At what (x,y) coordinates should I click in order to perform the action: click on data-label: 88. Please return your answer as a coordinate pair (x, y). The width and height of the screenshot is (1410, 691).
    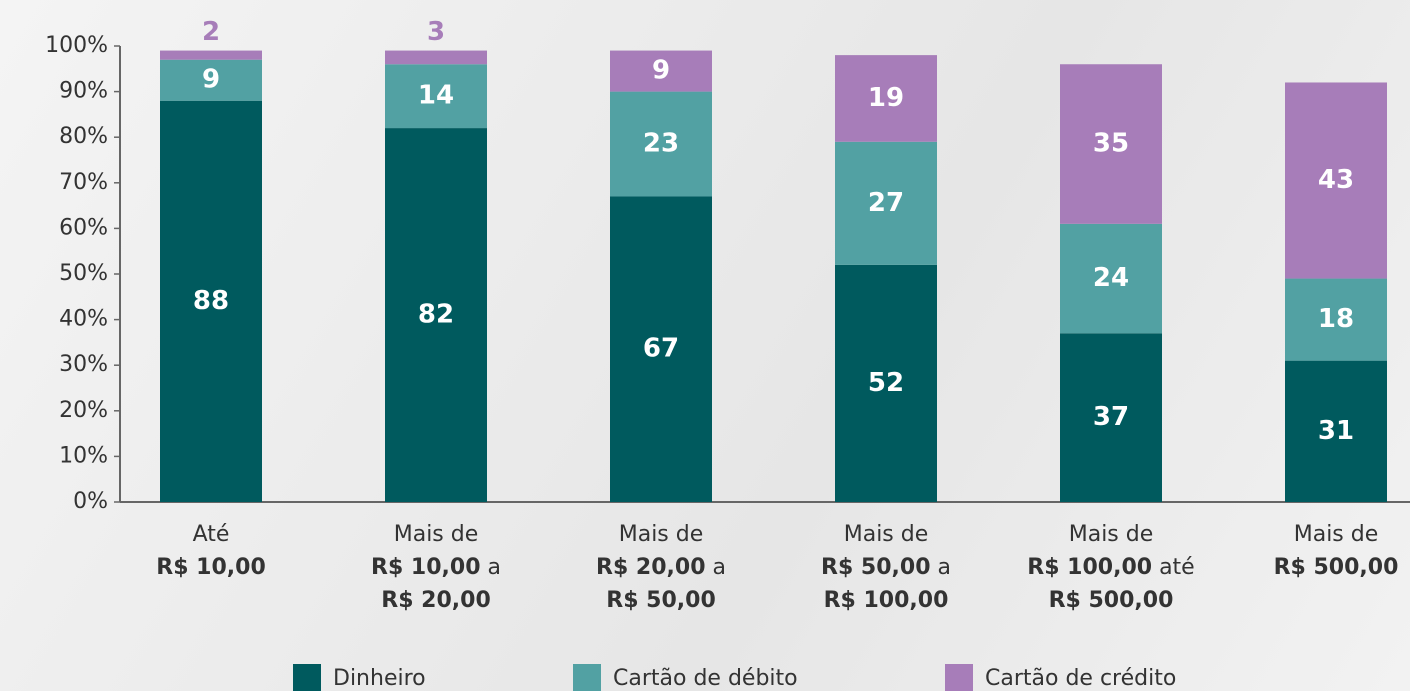
    Looking at the image, I should click on (211, 301).